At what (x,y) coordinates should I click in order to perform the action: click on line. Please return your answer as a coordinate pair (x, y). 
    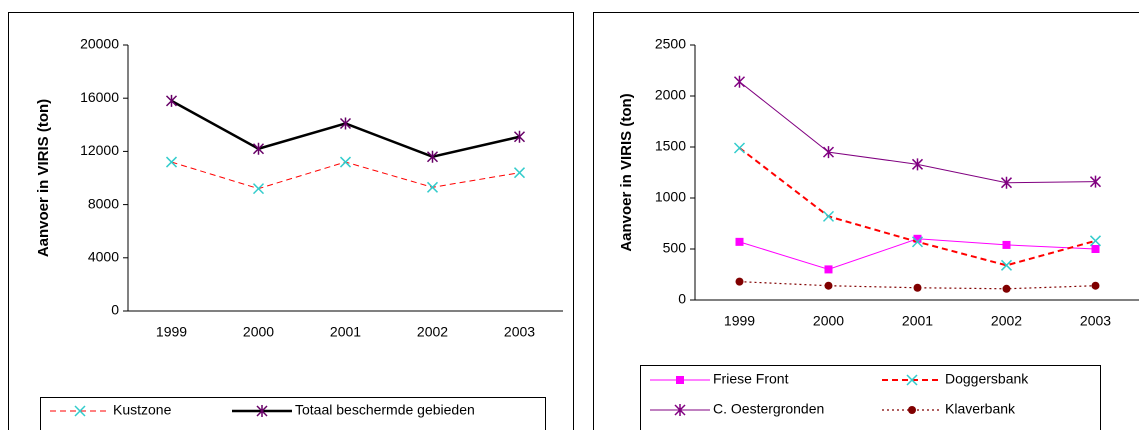
    Looking at the image, I should click on (917, 285).